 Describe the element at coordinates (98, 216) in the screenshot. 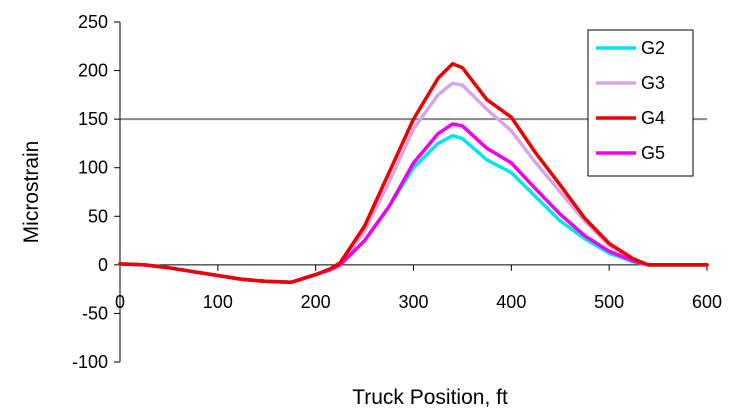

I see `y-tick-label: 50` at that location.